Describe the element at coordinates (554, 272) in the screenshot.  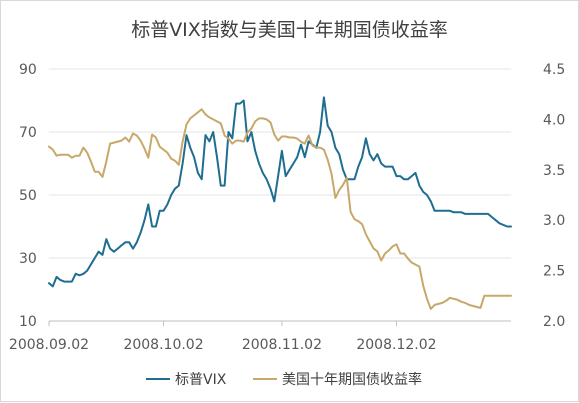
I see `y-right-tick-label: 2.5` at that location.